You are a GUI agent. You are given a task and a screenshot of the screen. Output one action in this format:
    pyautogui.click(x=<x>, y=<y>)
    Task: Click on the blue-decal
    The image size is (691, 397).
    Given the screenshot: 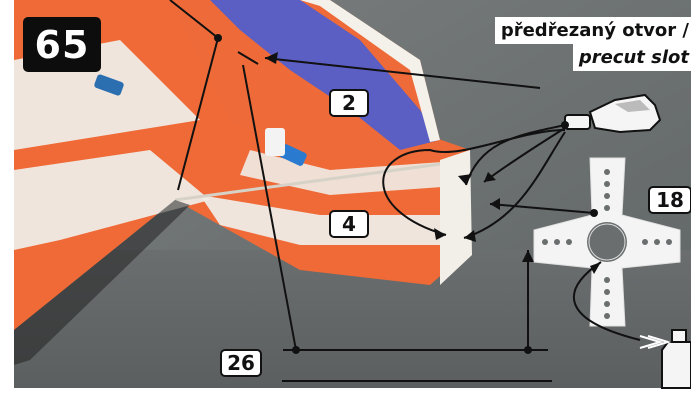 What is the action you would take?
    pyautogui.click(x=325, y=75)
    